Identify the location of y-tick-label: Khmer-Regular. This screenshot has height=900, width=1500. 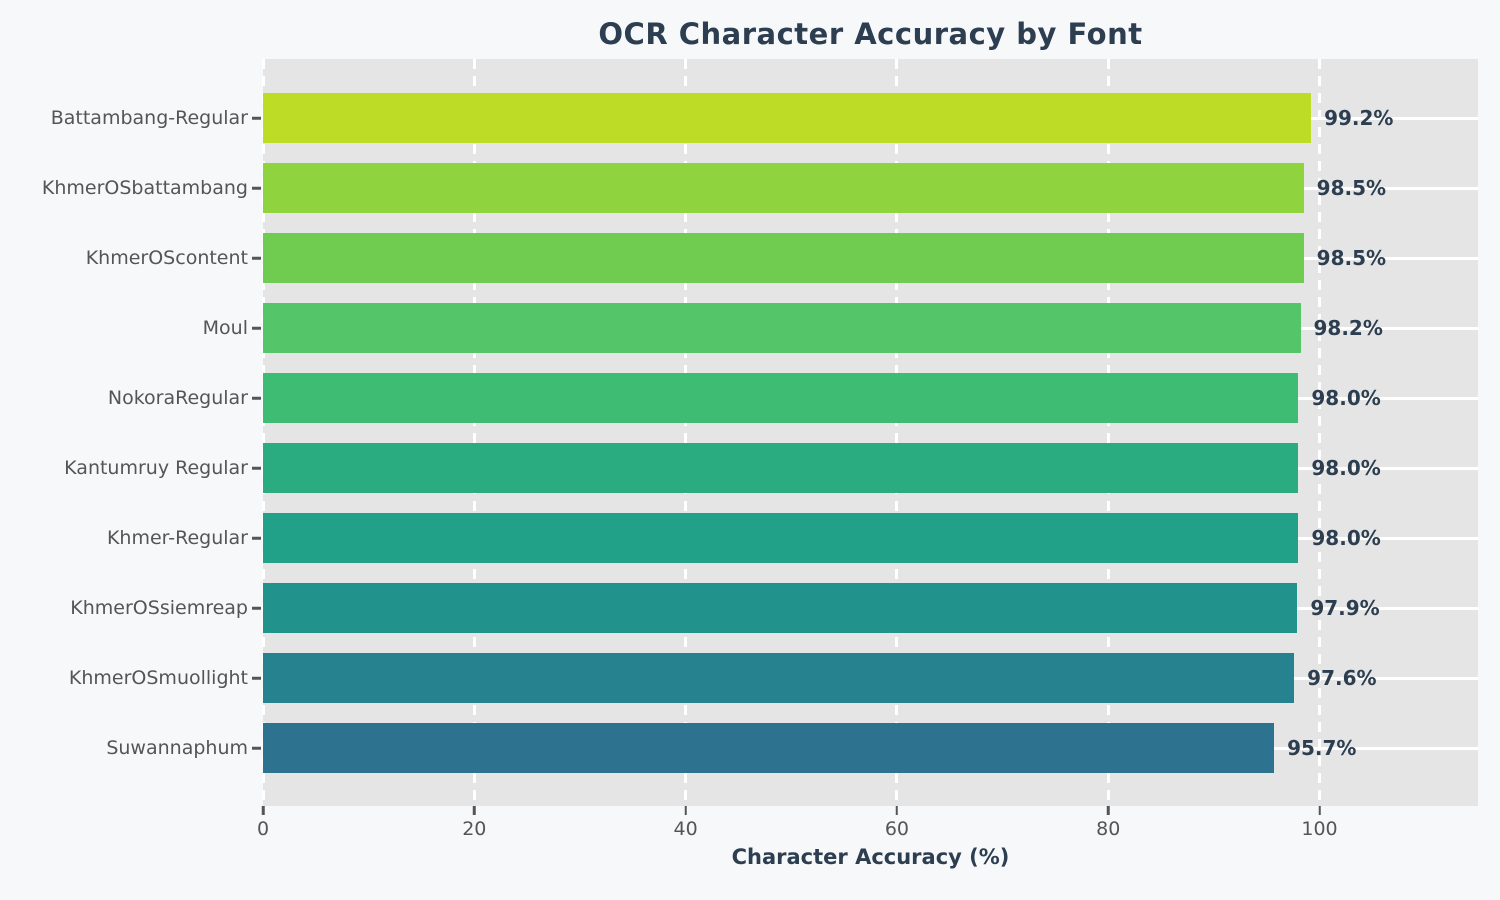
(177, 538).